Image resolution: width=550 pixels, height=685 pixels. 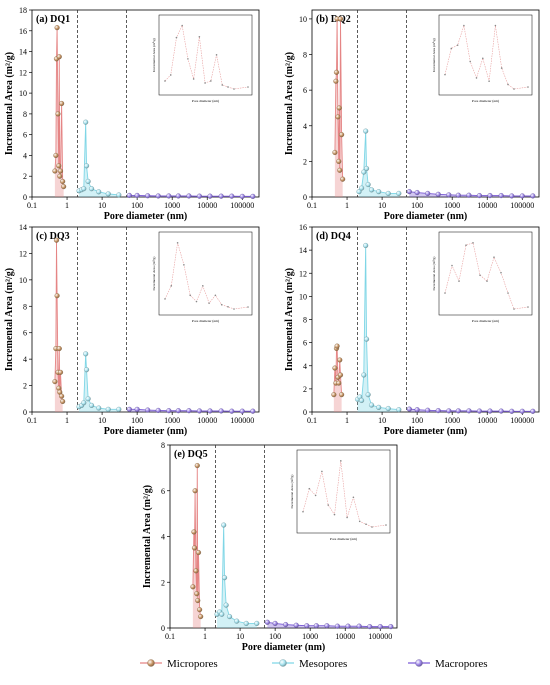 What do you see at coordinates (191, 454) in the screenshot?
I see `panel-title: (e) DQ5` at bounding box center [191, 454].